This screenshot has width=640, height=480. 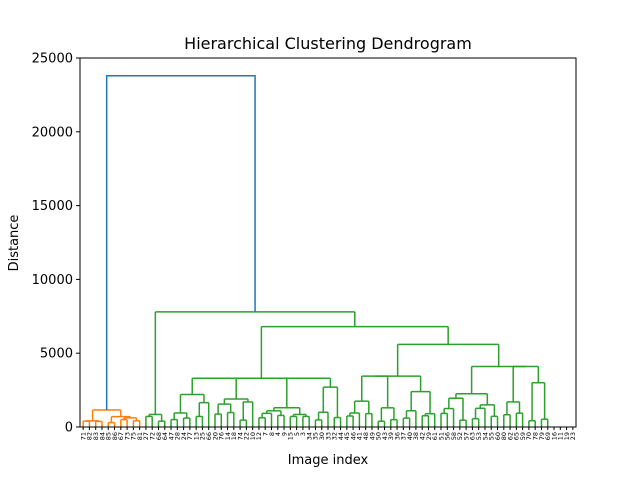 What do you see at coordinates (498, 436) in the screenshot?
I see `leaf-label: 60` at bounding box center [498, 436].